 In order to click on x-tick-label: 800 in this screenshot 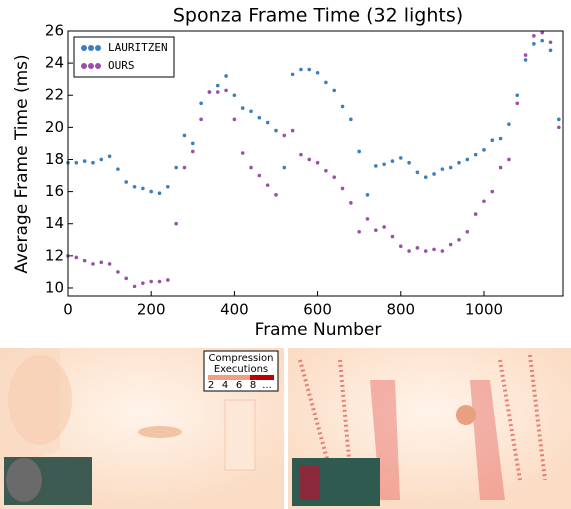, I will do `click(400, 310)`.